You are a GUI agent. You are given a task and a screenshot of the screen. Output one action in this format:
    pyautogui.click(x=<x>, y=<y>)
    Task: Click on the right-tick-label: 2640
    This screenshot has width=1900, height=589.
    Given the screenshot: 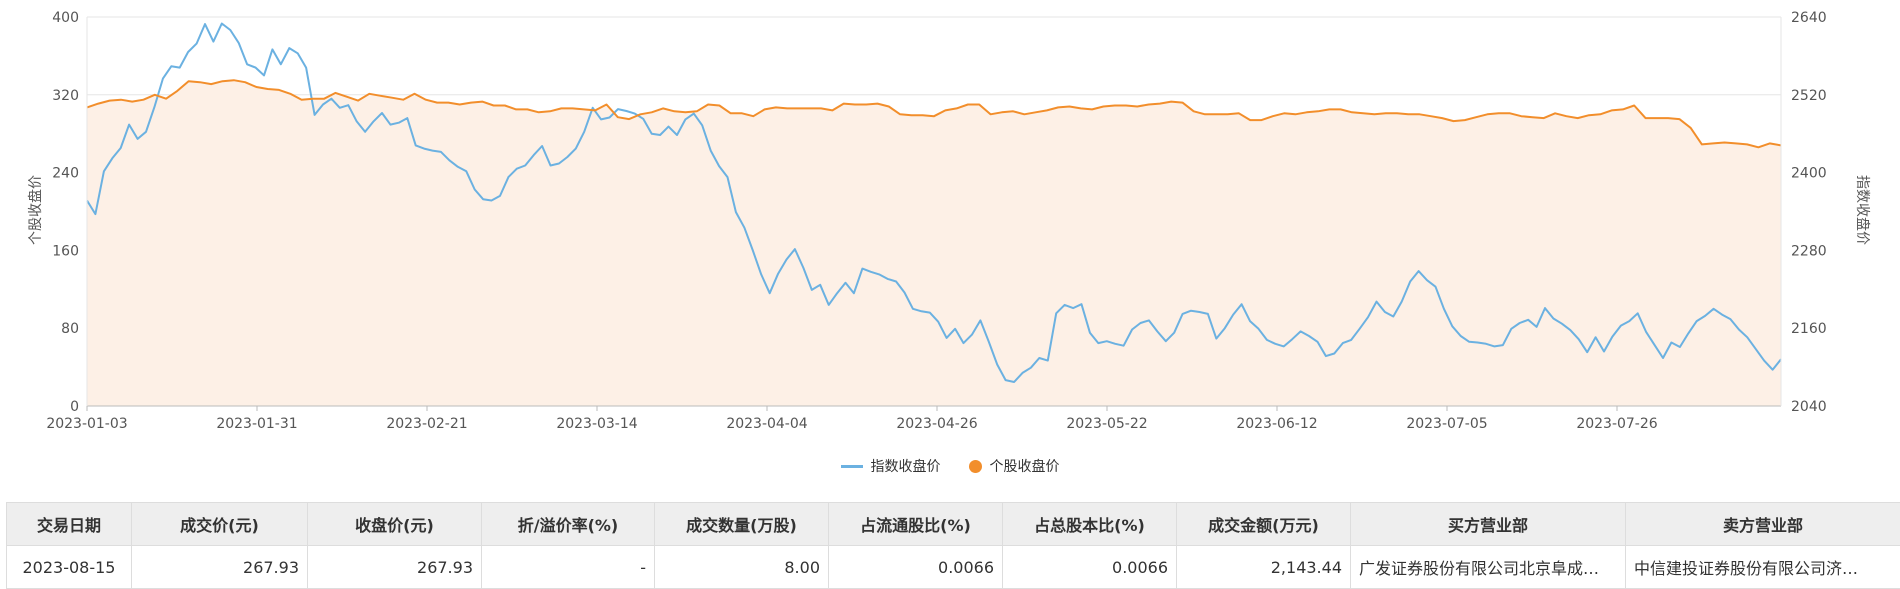 What is the action you would take?
    pyautogui.click(x=1809, y=18)
    